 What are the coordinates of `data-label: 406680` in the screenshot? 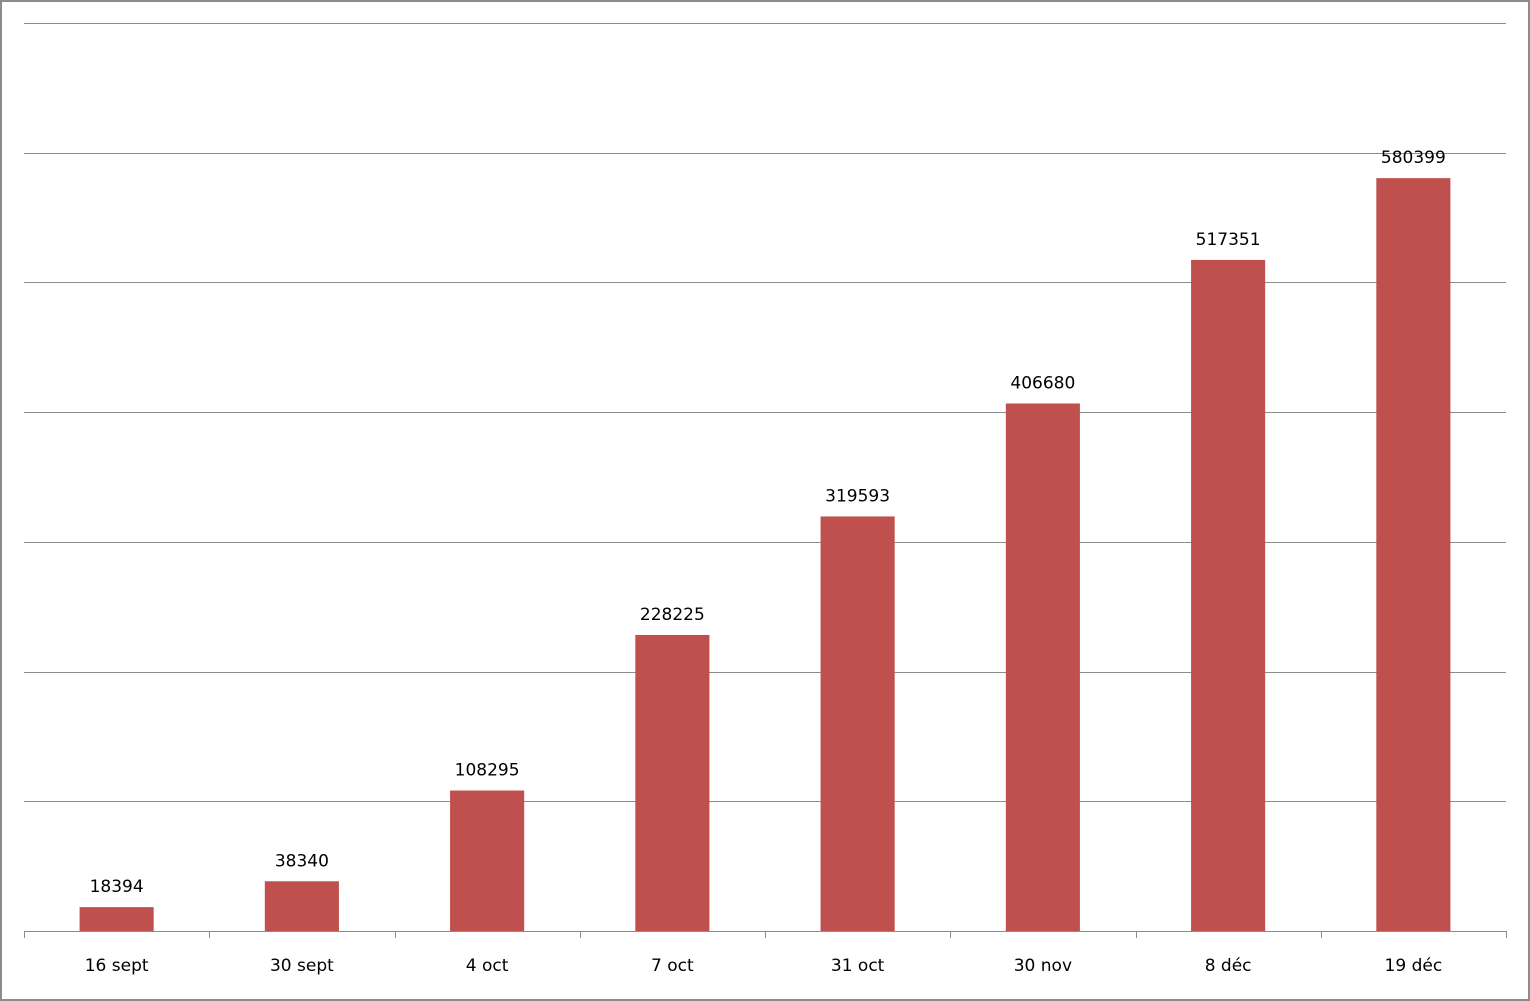 It's located at (1042, 383).